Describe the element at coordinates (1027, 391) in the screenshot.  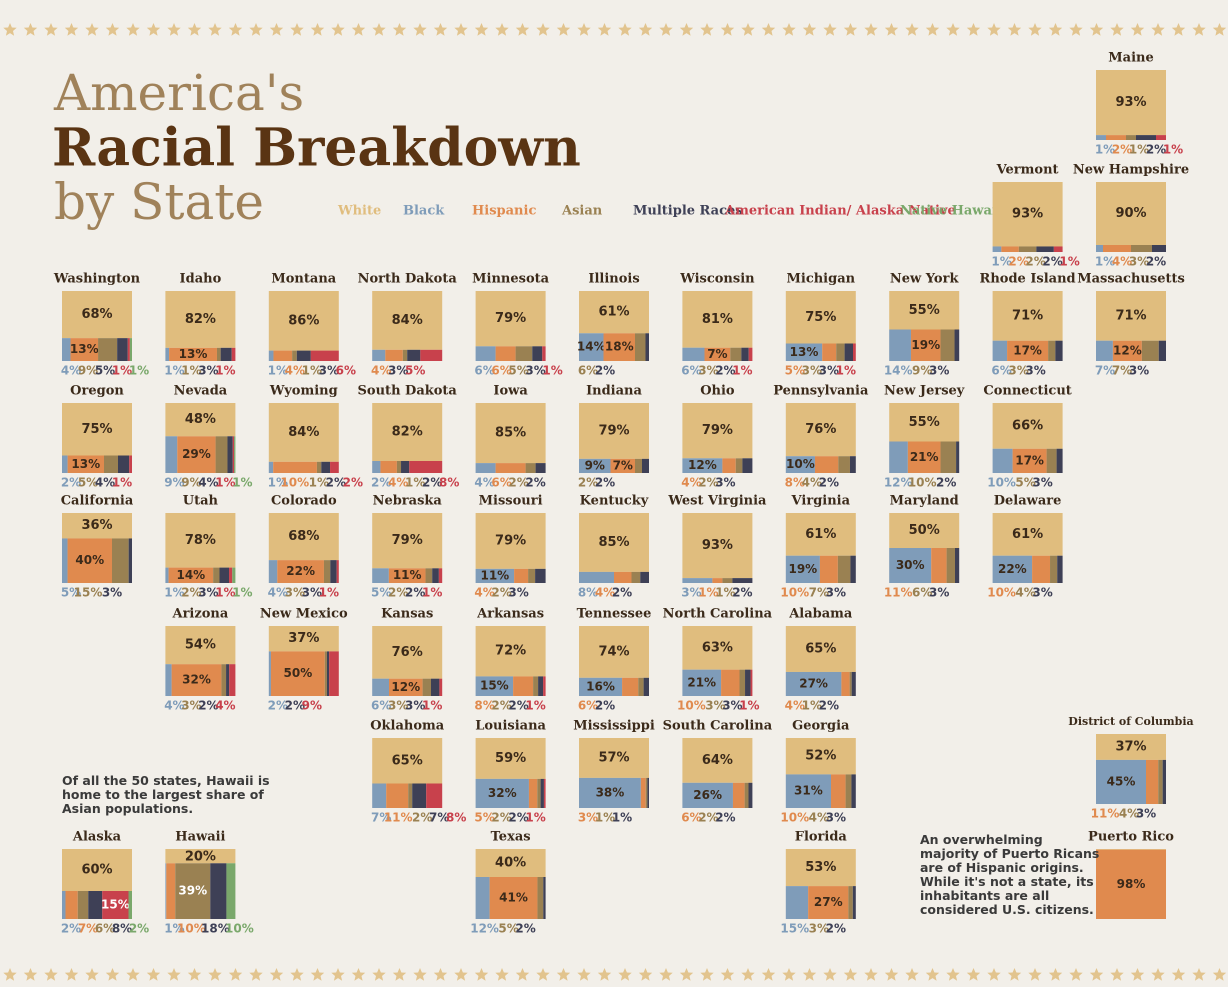
I see `state-name: Connecticut` at that location.